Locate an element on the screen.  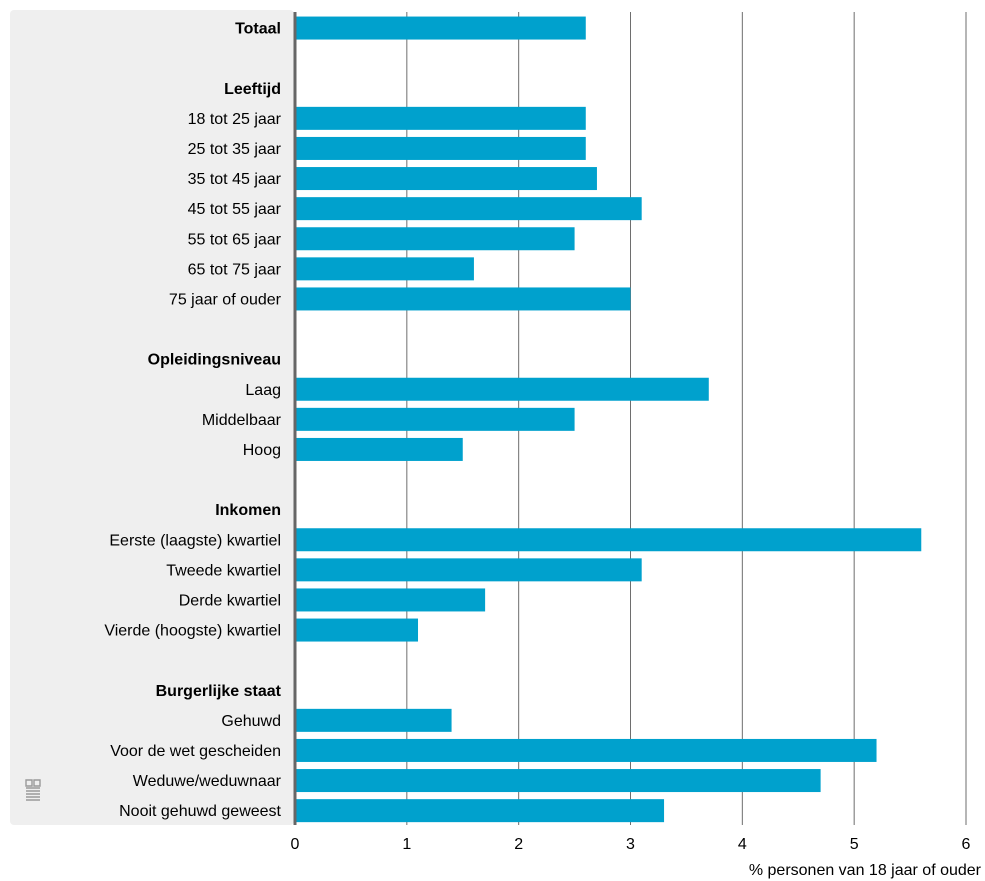
category-label: Tweede kwartiel is located at coordinates (223, 570).